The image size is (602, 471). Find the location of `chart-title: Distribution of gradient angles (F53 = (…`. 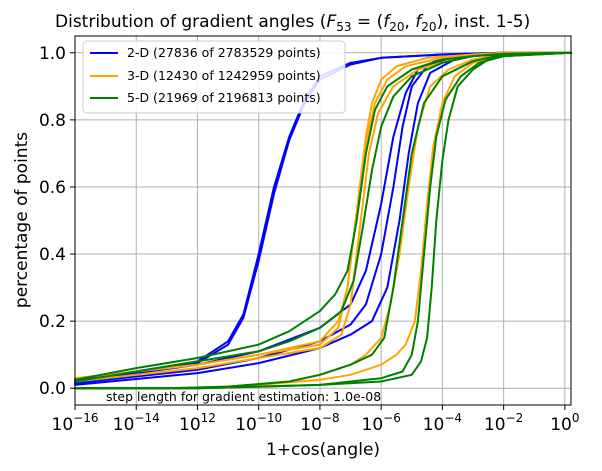

chart-title: Distribution of gradient angles (F53 = (… is located at coordinates (292, 23).